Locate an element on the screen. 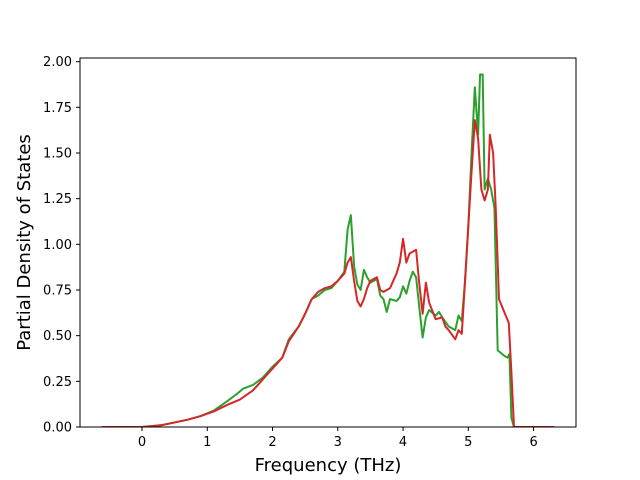  y-tick-label: 2.00 is located at coordinates (57, 62).